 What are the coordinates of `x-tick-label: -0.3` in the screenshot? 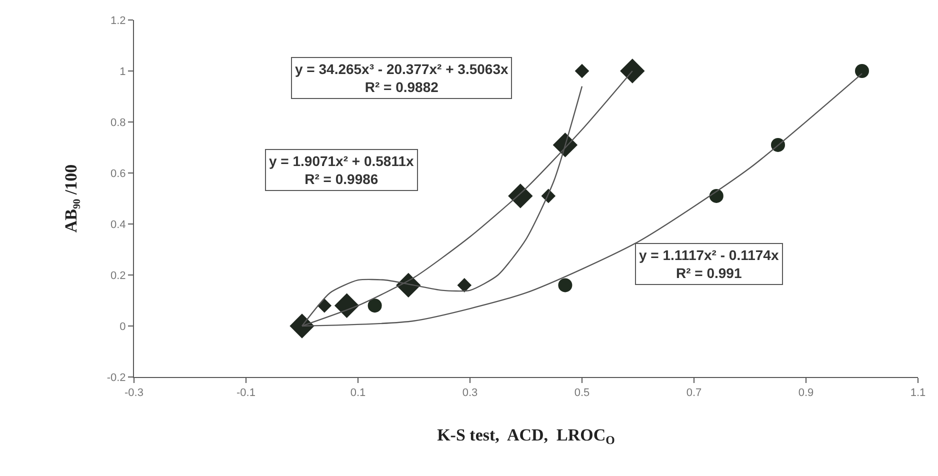 It's located at (134, 393).